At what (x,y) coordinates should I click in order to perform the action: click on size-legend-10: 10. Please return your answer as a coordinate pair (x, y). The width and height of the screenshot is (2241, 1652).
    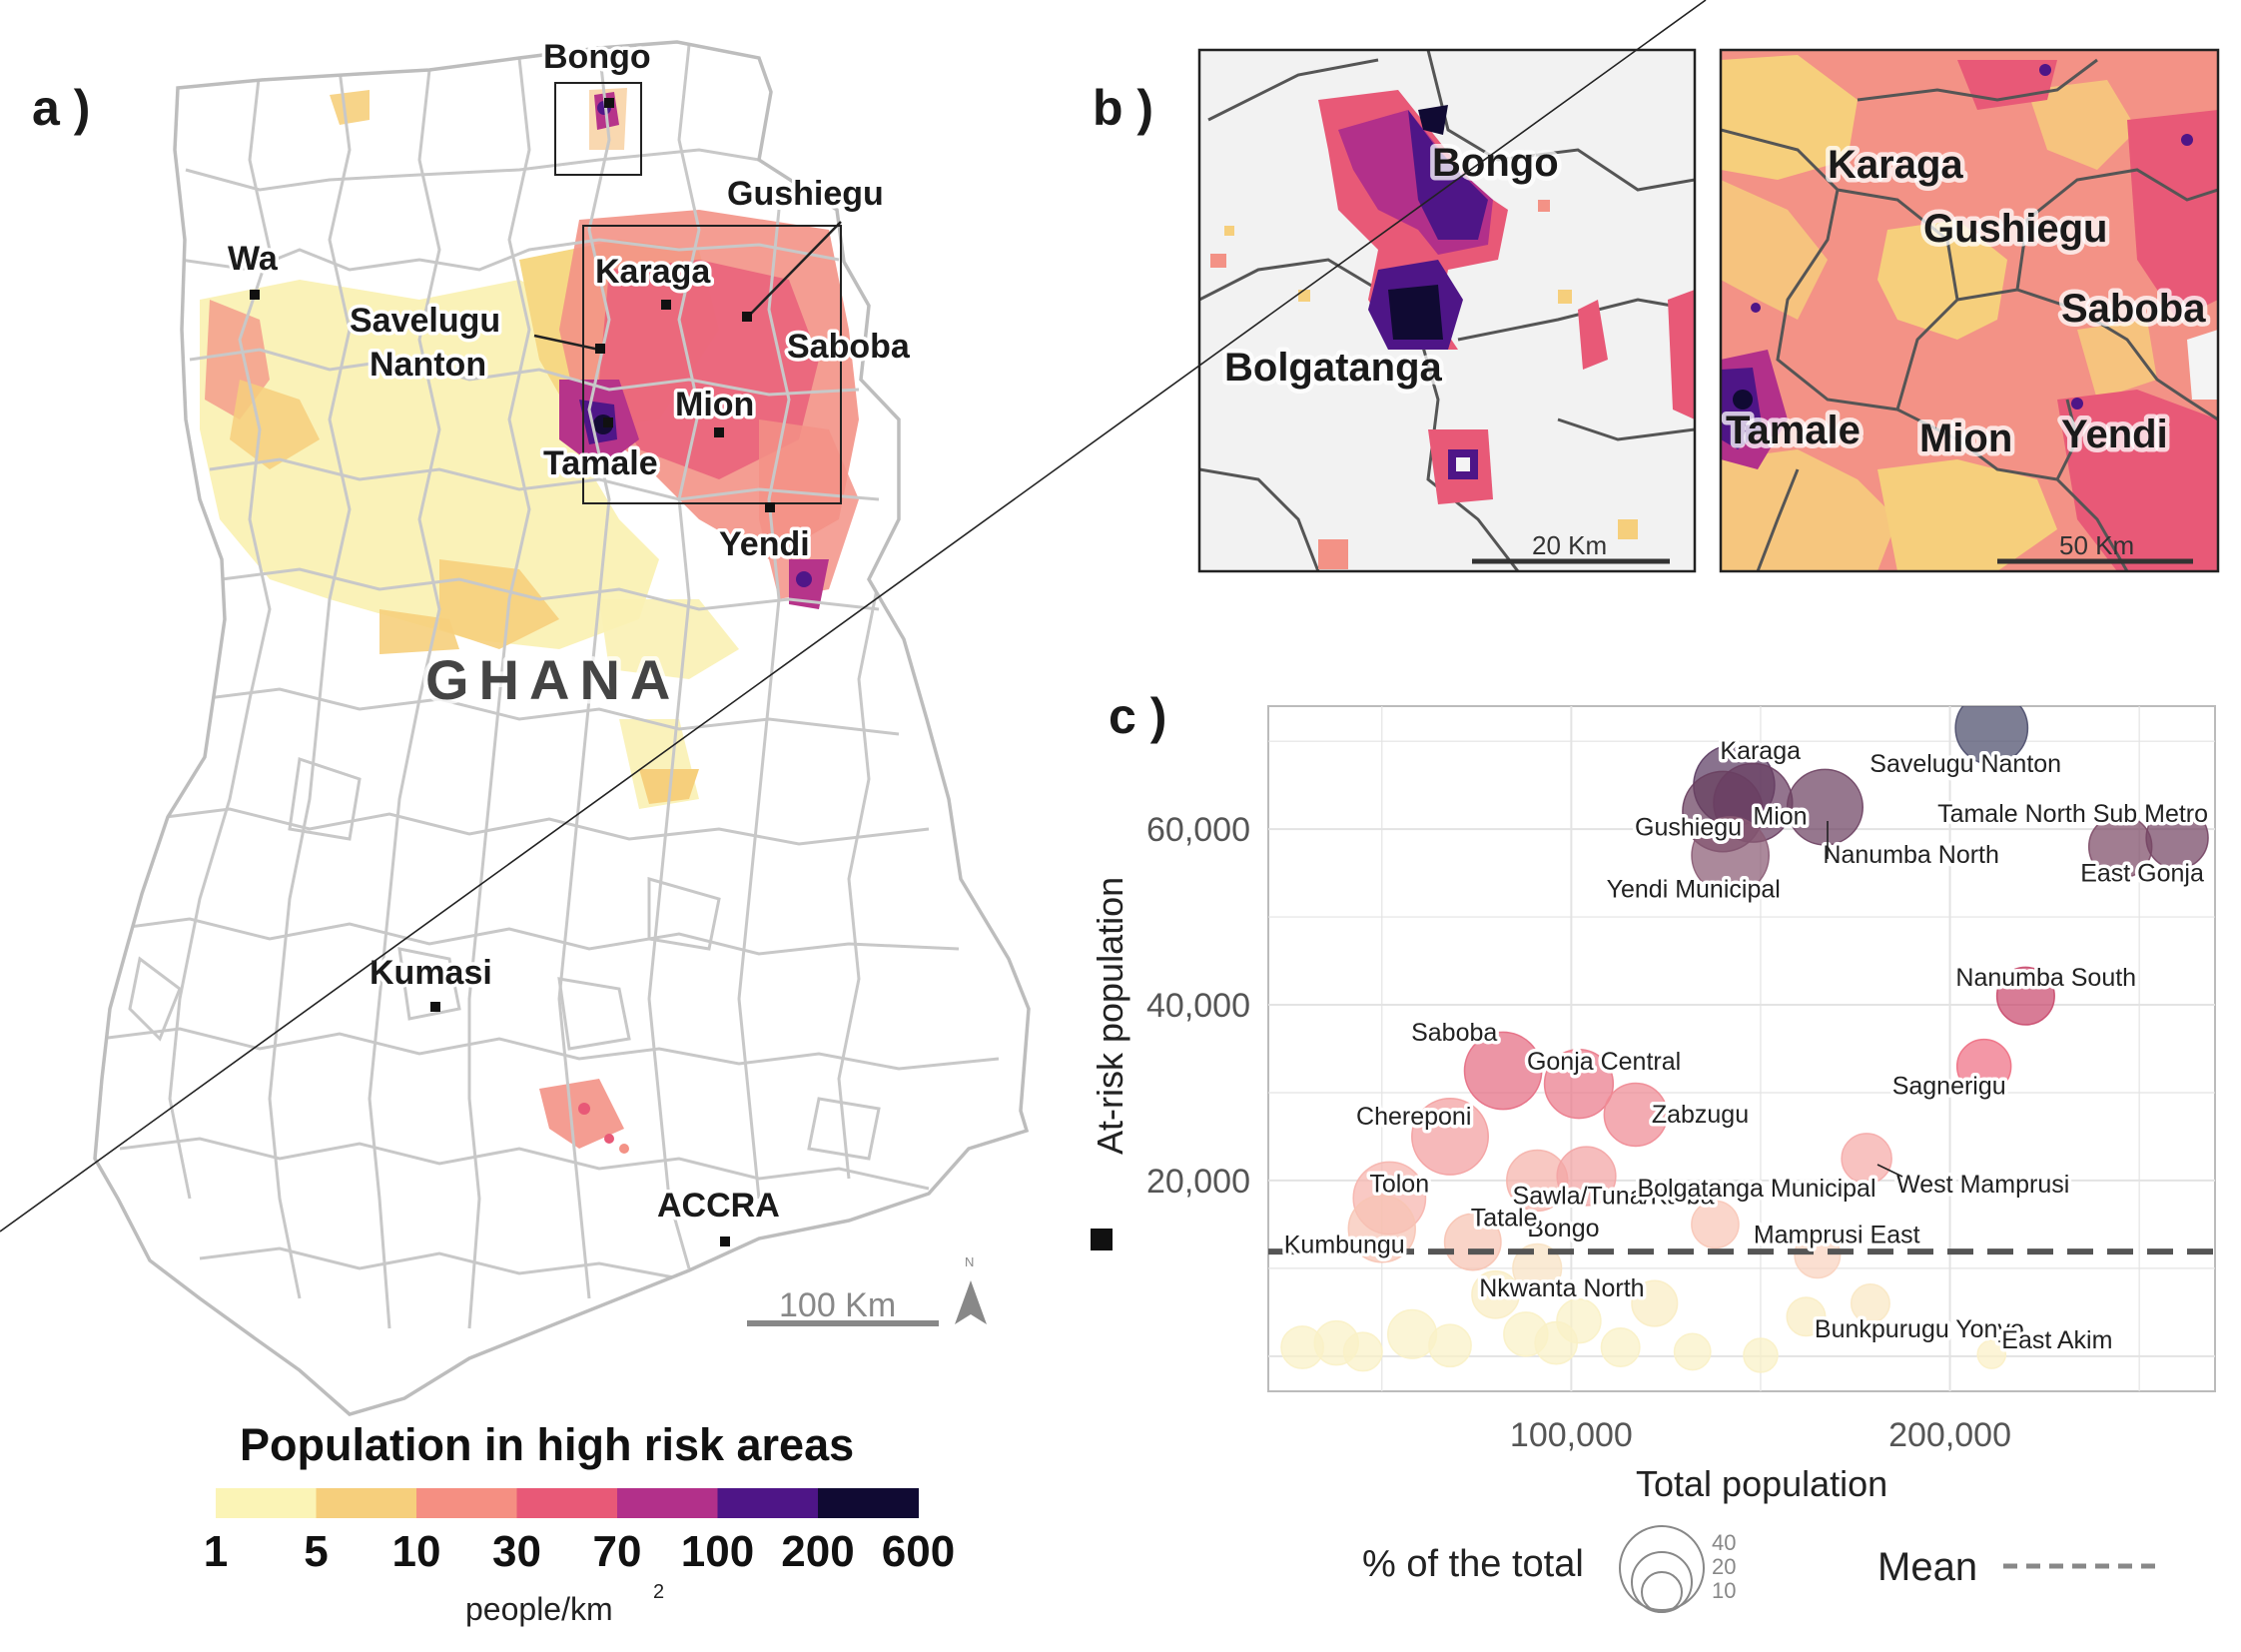
    Looking at the image, I should click on (1724, 1590).